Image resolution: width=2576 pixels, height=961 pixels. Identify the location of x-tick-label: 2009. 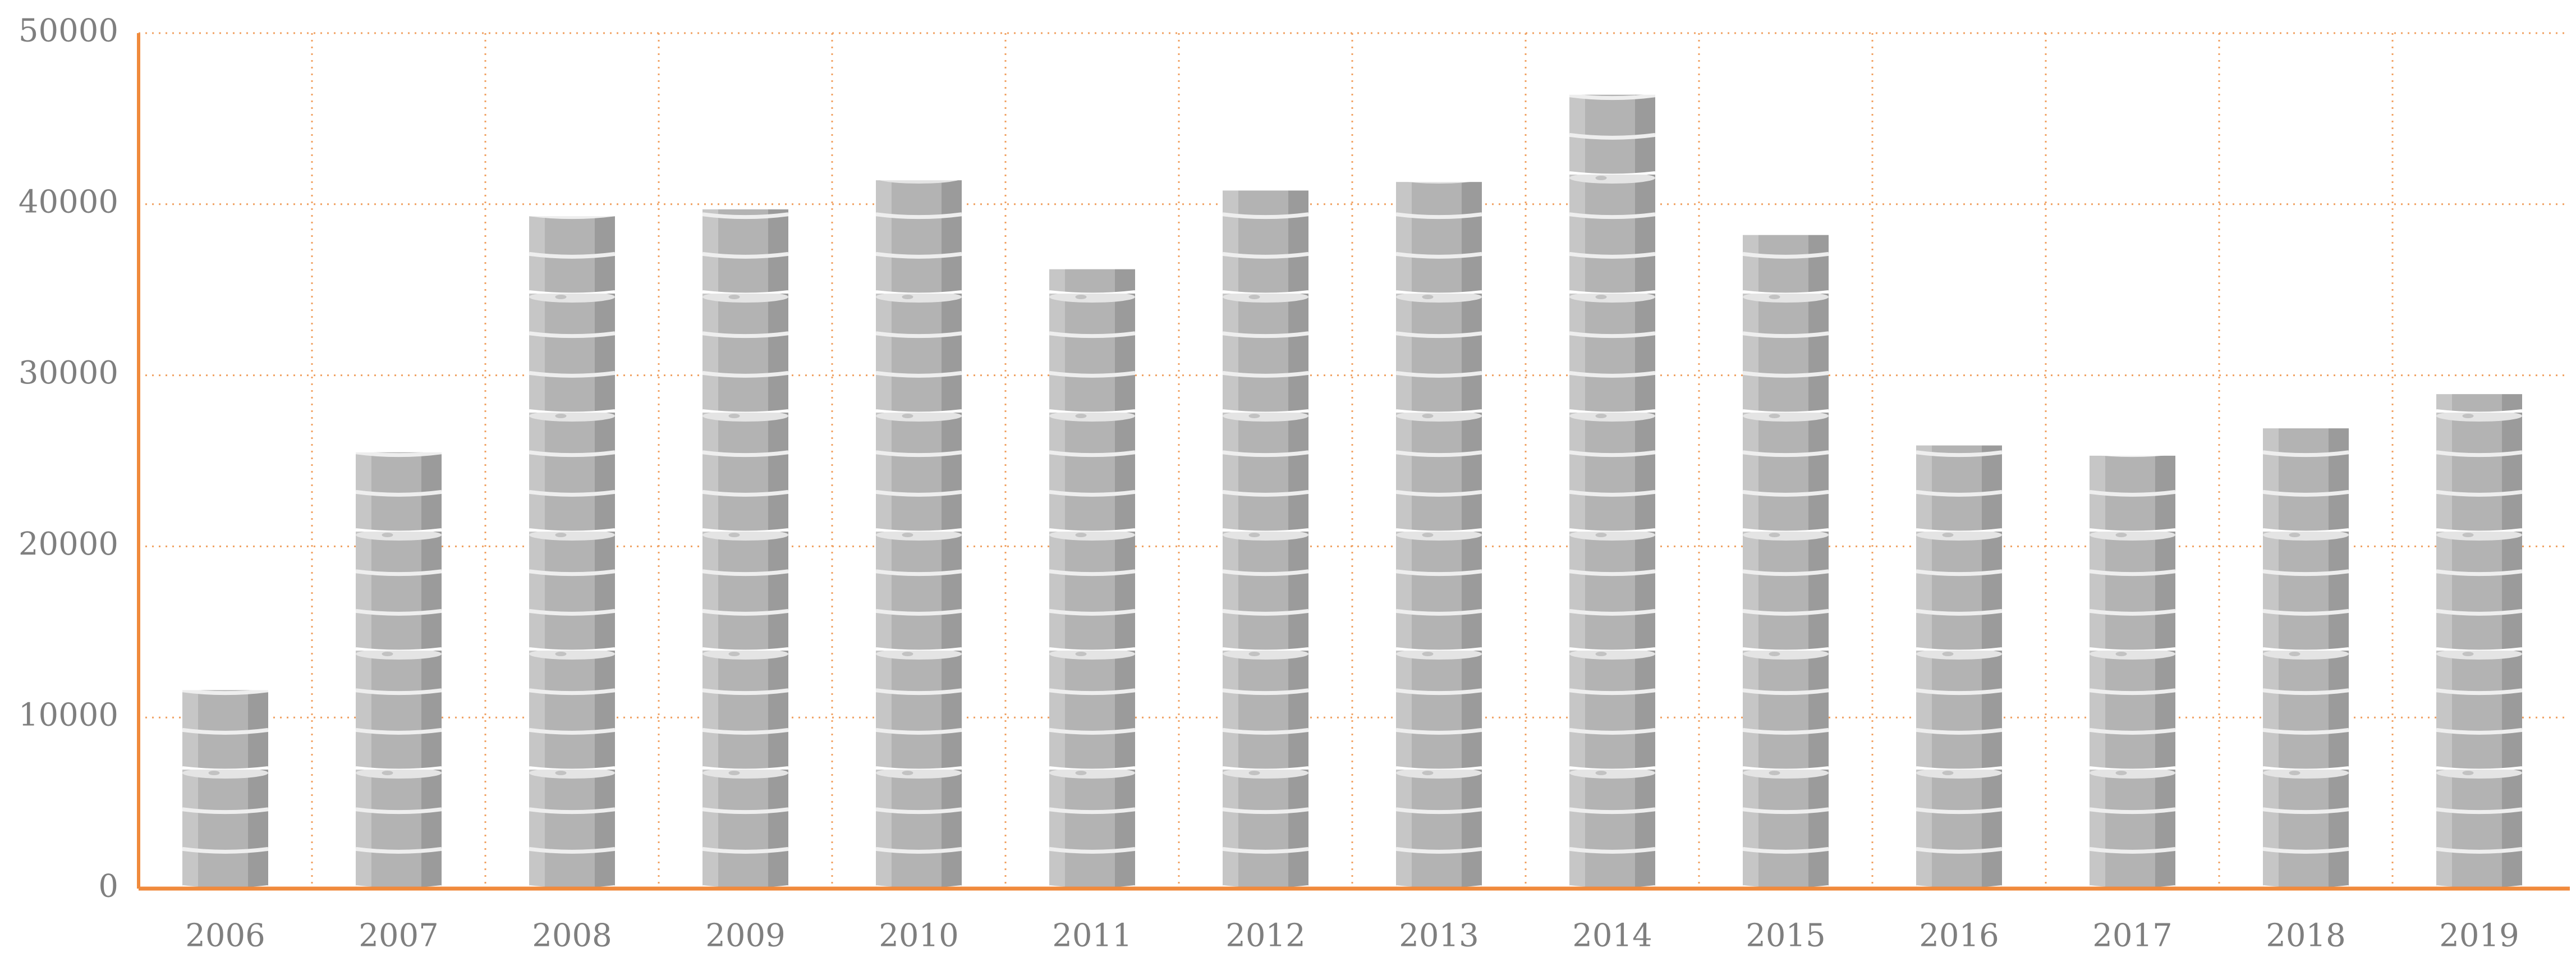
(745, 936).